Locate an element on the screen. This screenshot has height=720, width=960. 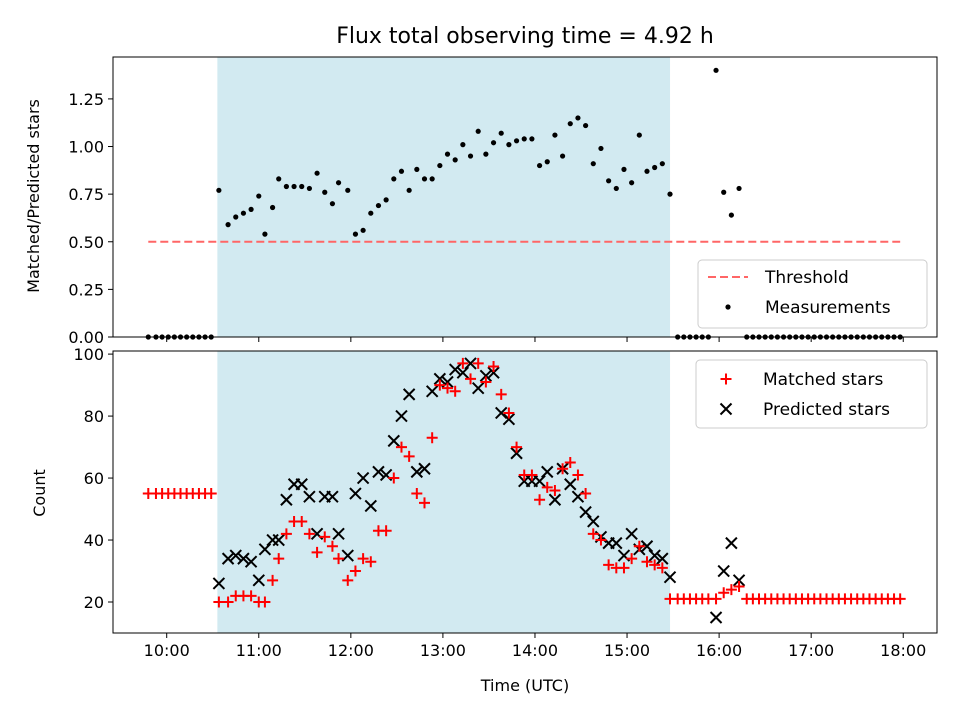
top-legend: Threshold Measurements is located at coordinates (812, 294).